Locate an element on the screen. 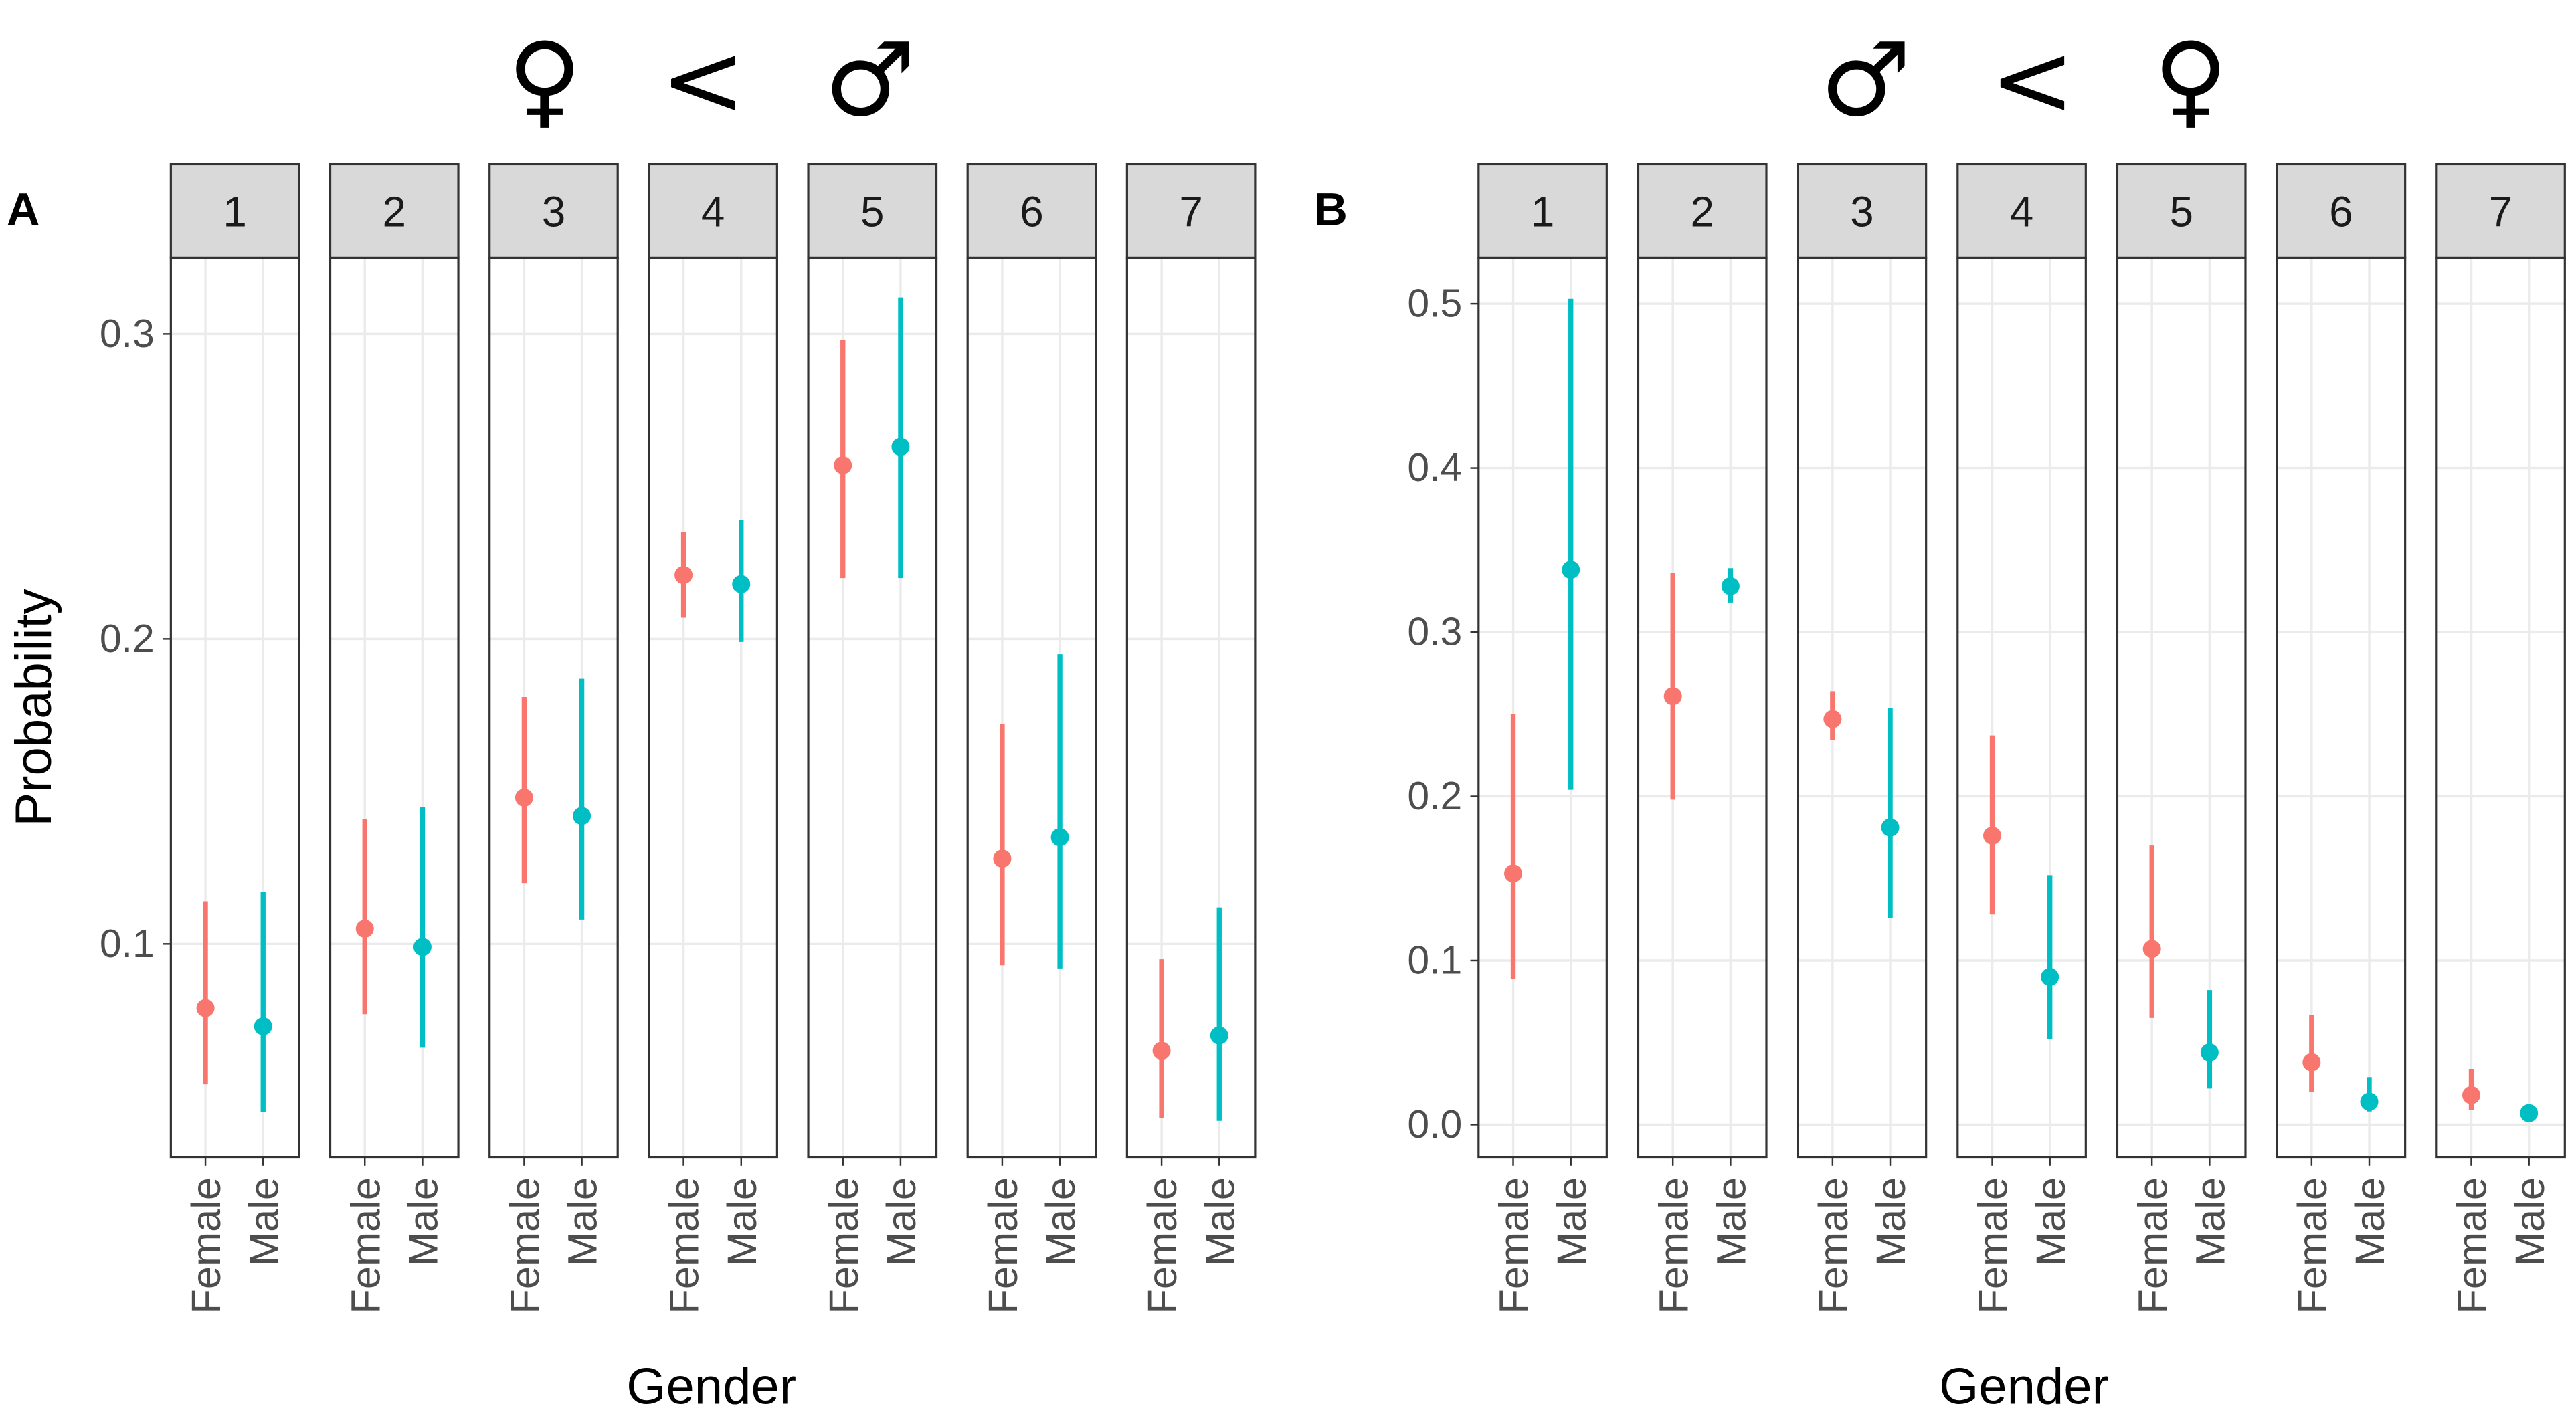 The height and width of the screenshot is (1412, 2576). header: ♀ < ♂ is located at coordinates (711, 80).